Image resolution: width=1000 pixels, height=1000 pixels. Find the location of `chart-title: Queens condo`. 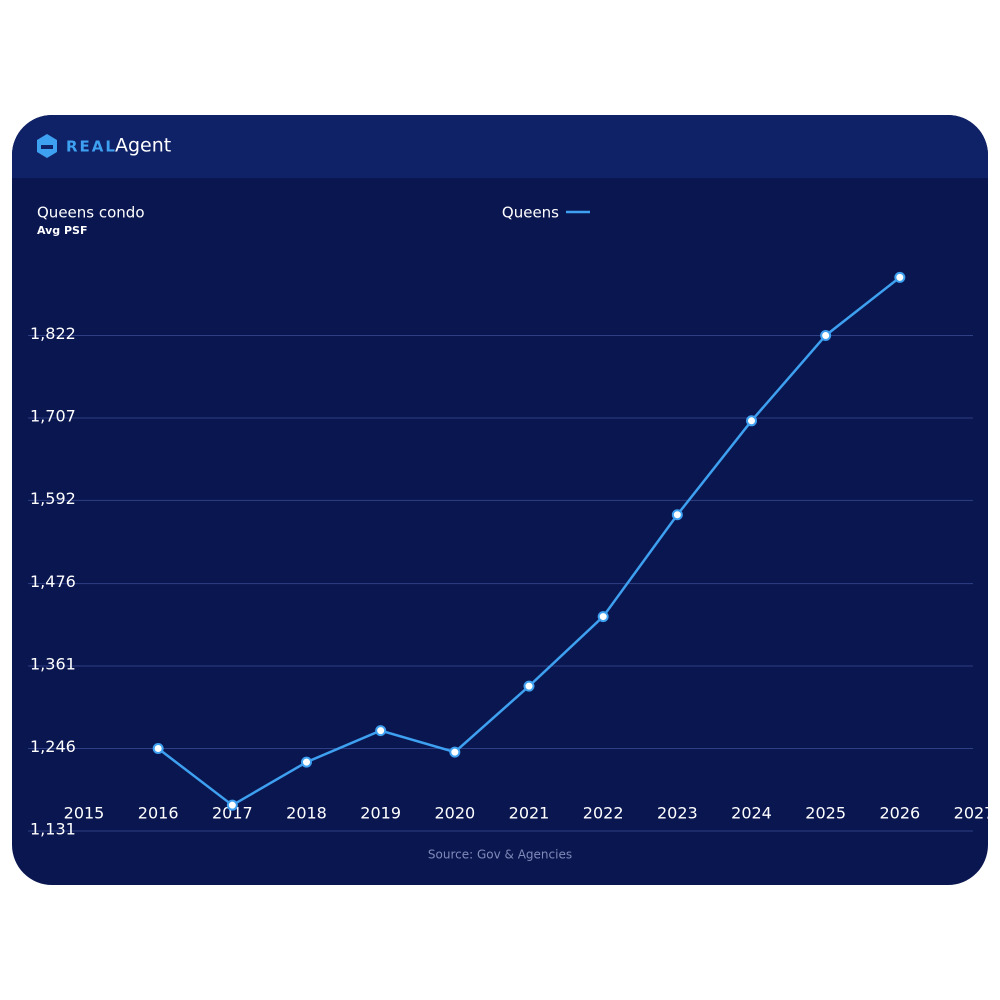

chart-title: Queens condo is located at coordinates (91, 213).